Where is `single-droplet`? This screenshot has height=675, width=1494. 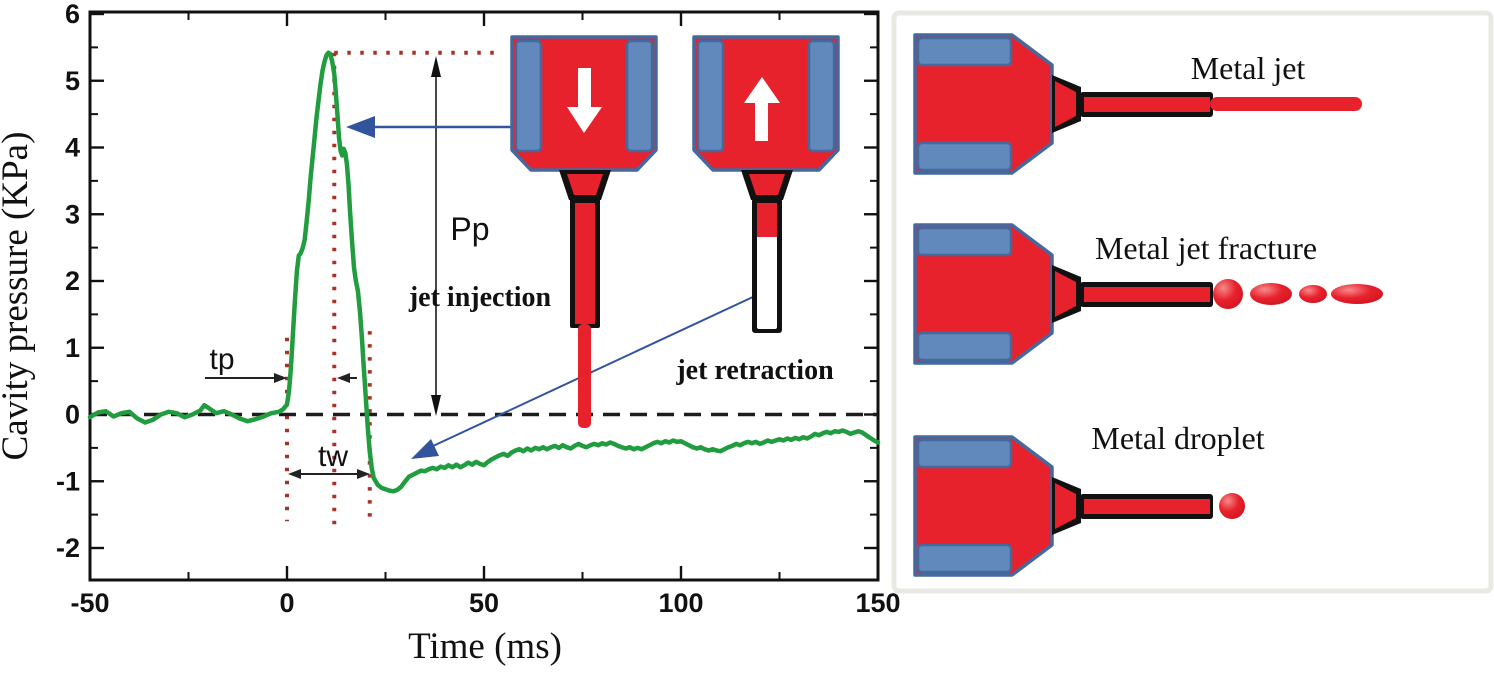 single-droplet is located at coordinates (1232, 506).